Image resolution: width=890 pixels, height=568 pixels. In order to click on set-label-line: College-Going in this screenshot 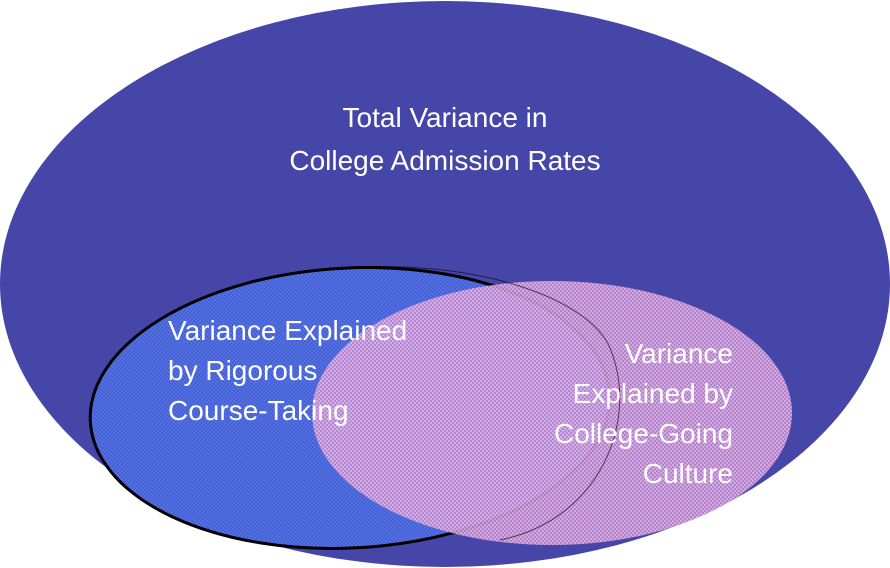, I will do `click(643, 433)`.